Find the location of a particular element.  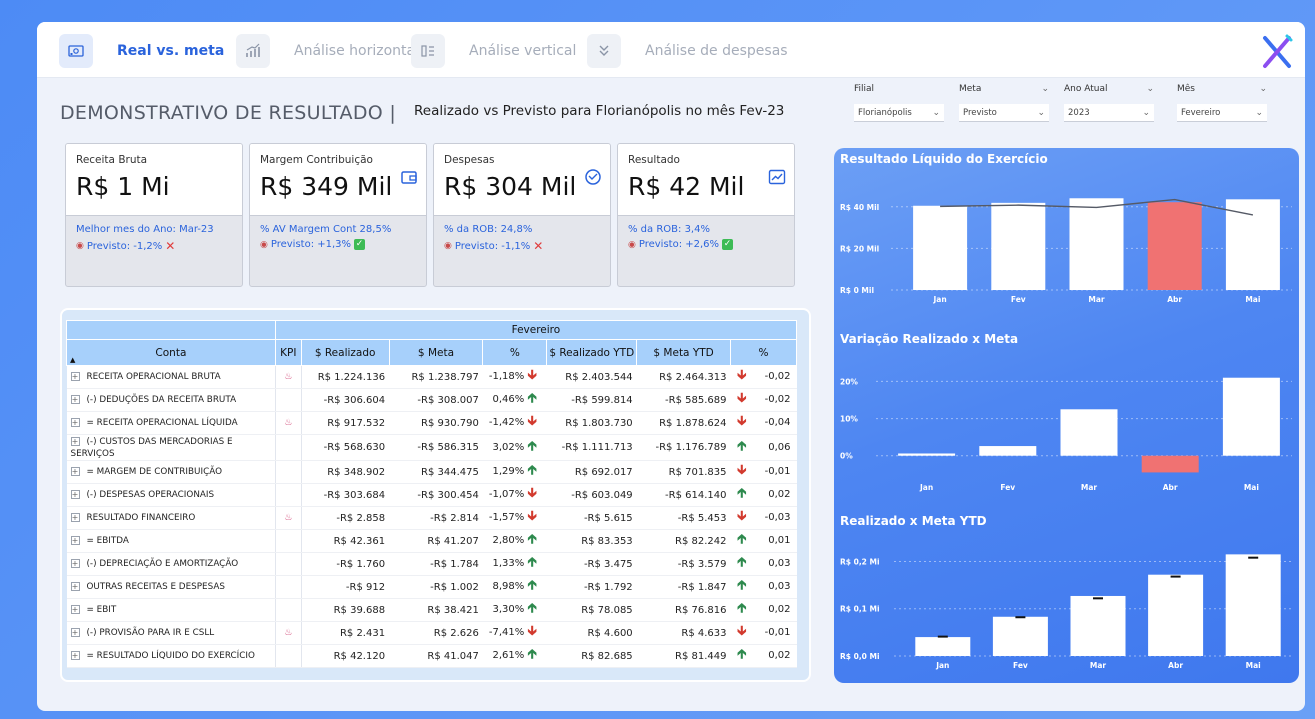

filter-dropdown: Previsto ⌄ is located at coordinates (1004, 113).